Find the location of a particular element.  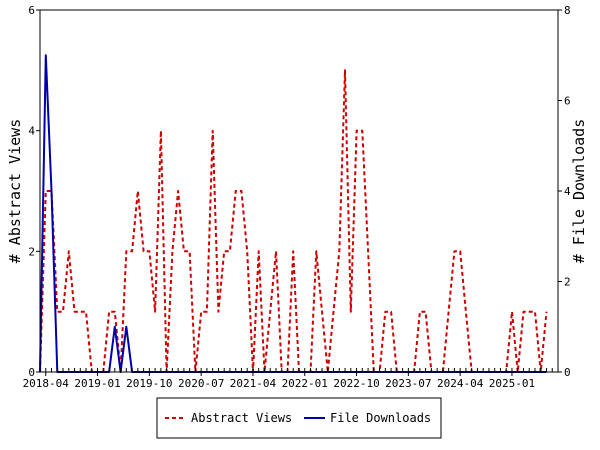

y-right-tick-label: 6 is located at coordinates (567, 101).